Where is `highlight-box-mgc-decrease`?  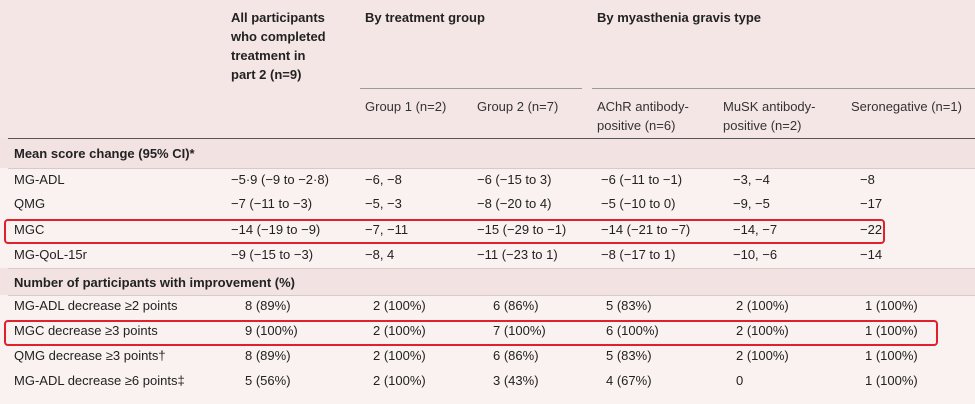 highlight-box-mgc-decrease is located at coordinates (471, 333).